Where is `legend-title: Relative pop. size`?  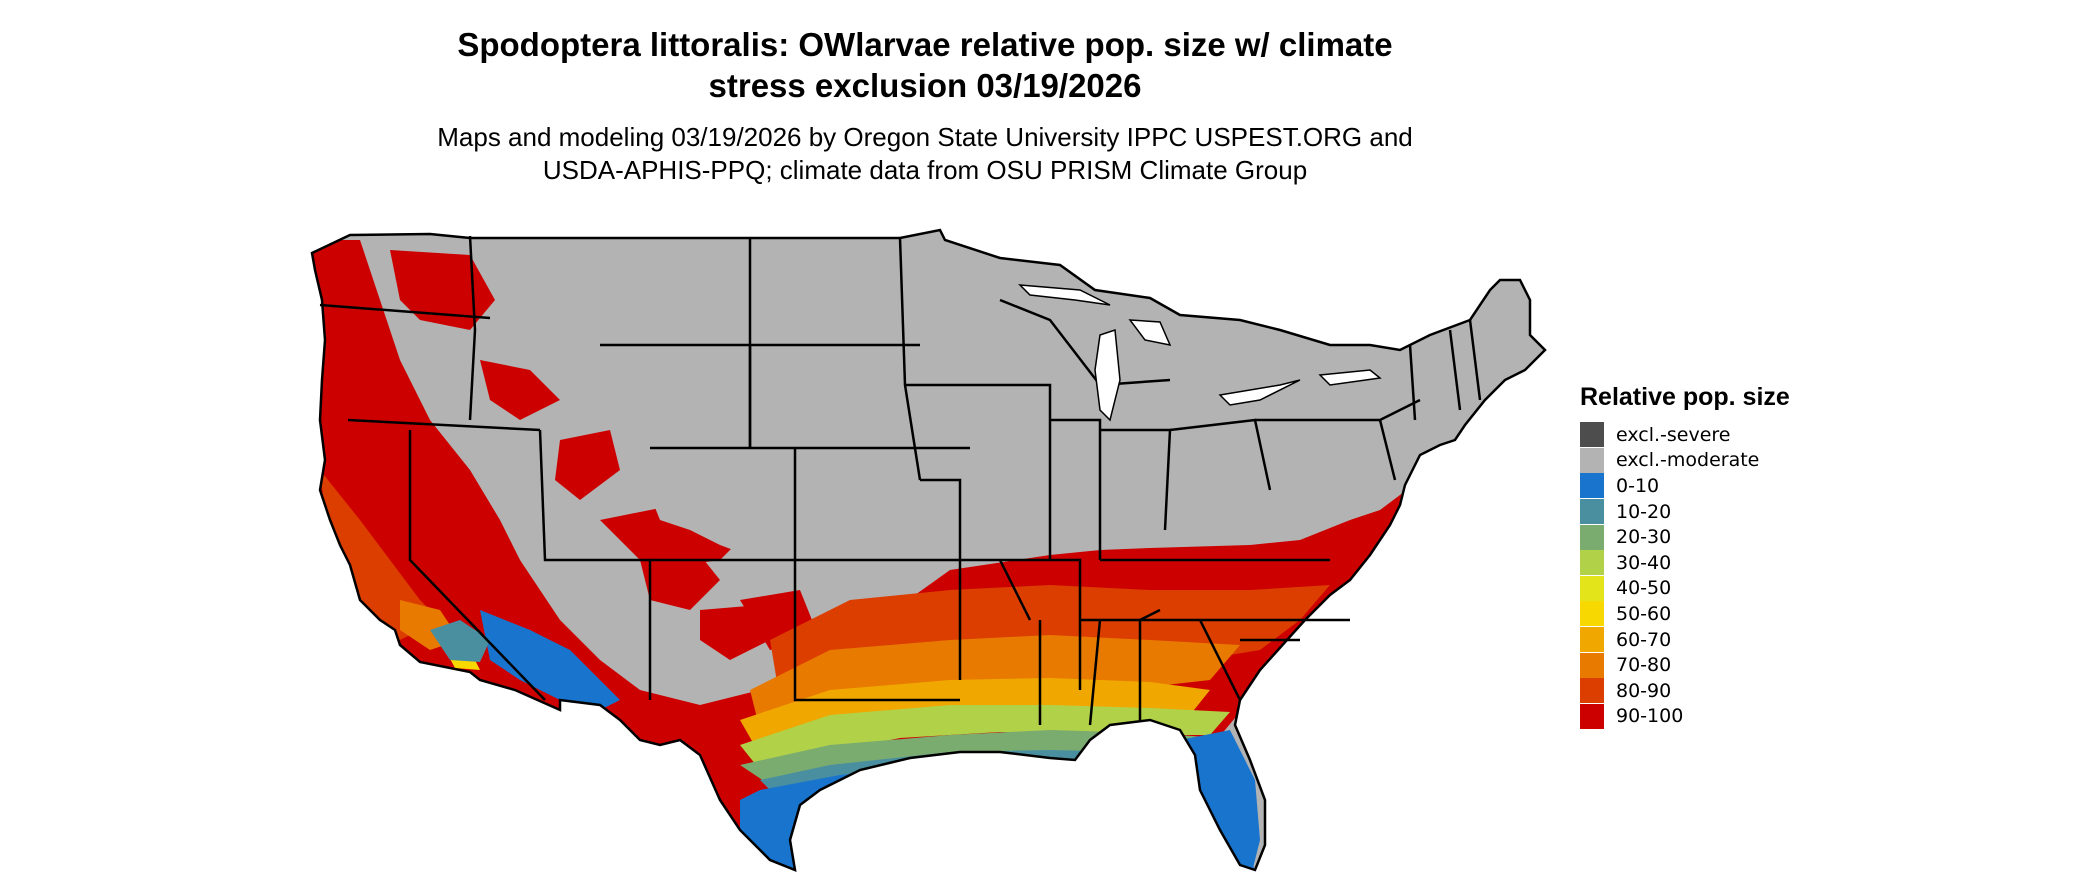 legend-title: Relative pop. size is located at coordinates (1685, 397).